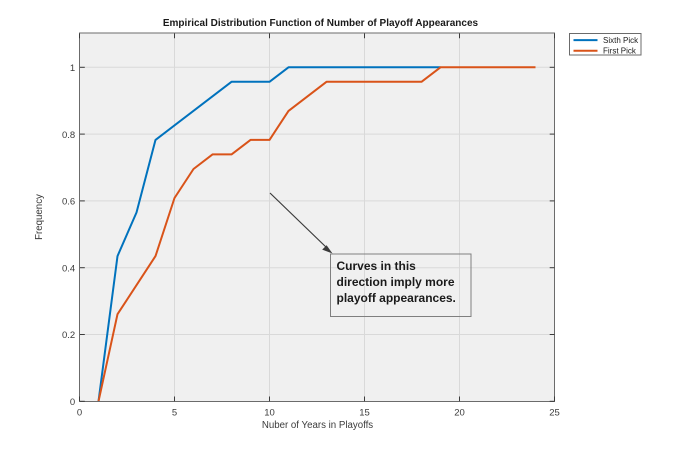 The height and width of the screenshot is (457, 700). I want to click on svg-text: 1, so click(72, 68).